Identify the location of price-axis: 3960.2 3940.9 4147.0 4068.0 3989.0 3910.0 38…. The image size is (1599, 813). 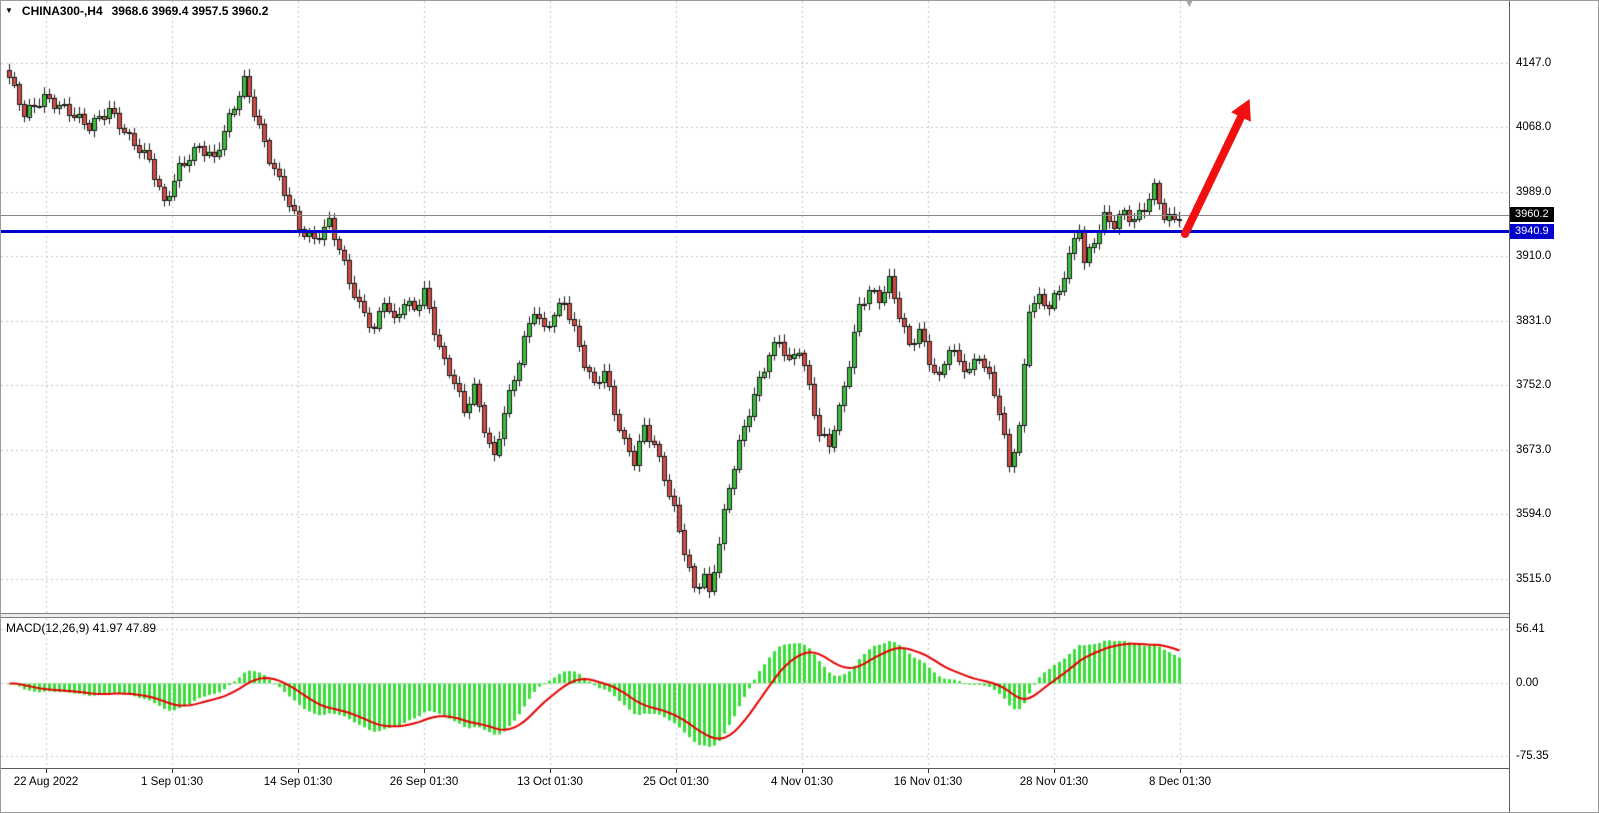
(1553, 406).